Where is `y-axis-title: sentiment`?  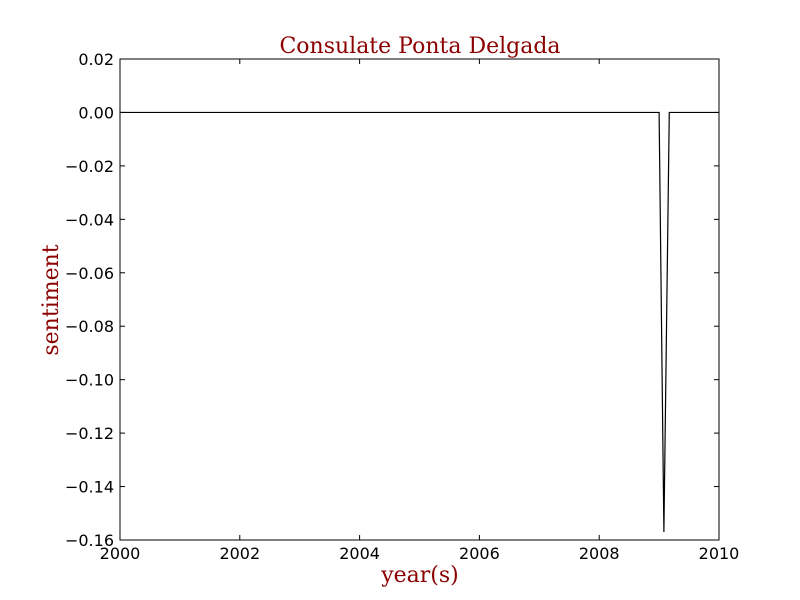 y-axis-title: sentiment is located at coordinates (51, 299).